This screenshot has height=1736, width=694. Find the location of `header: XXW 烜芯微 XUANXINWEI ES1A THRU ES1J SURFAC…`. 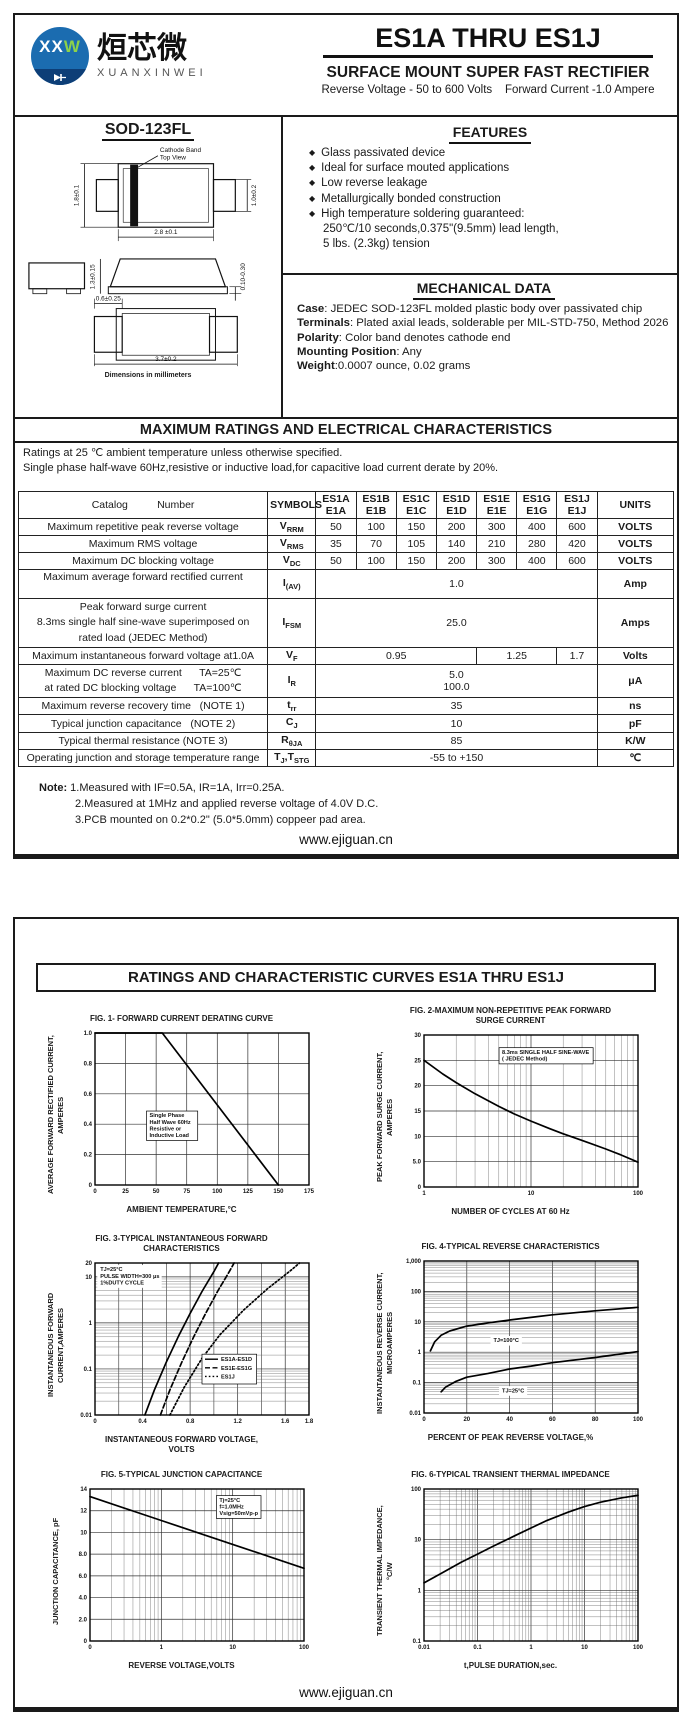

header: XXW 烜芯微 XUANXINWEI ES1A THRU ES1J SURFAC… is located at coordinates (346, 66).